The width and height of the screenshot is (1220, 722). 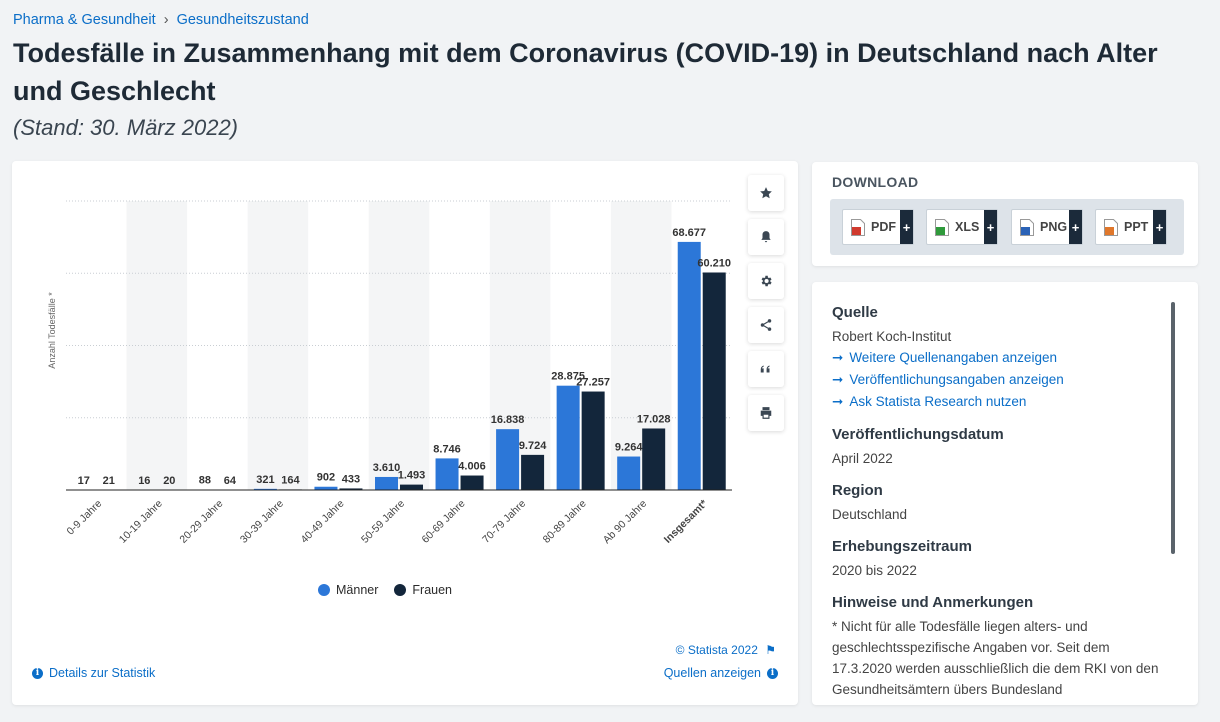 I want to click on download-xls-button: XLS +, so click(x=962, y=227).